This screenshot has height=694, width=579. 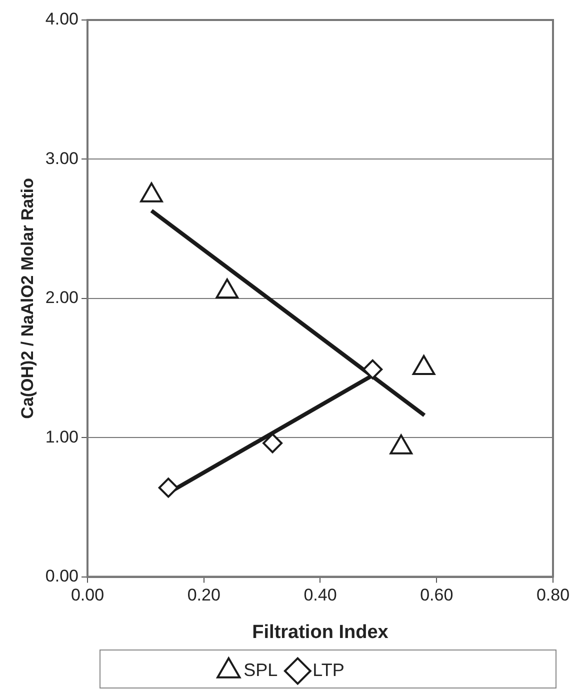 What do you see at coordinates (61, 298) in the screenshot?
I see `y-tick-label: 2.00` at bounding box center [61, 298].